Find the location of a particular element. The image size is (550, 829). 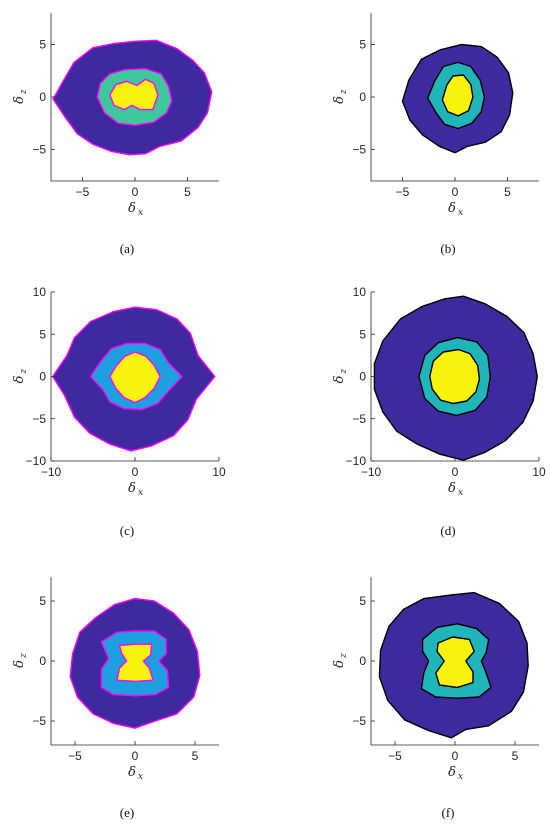

caption-d: (d) is located at coordinates (448, 530).